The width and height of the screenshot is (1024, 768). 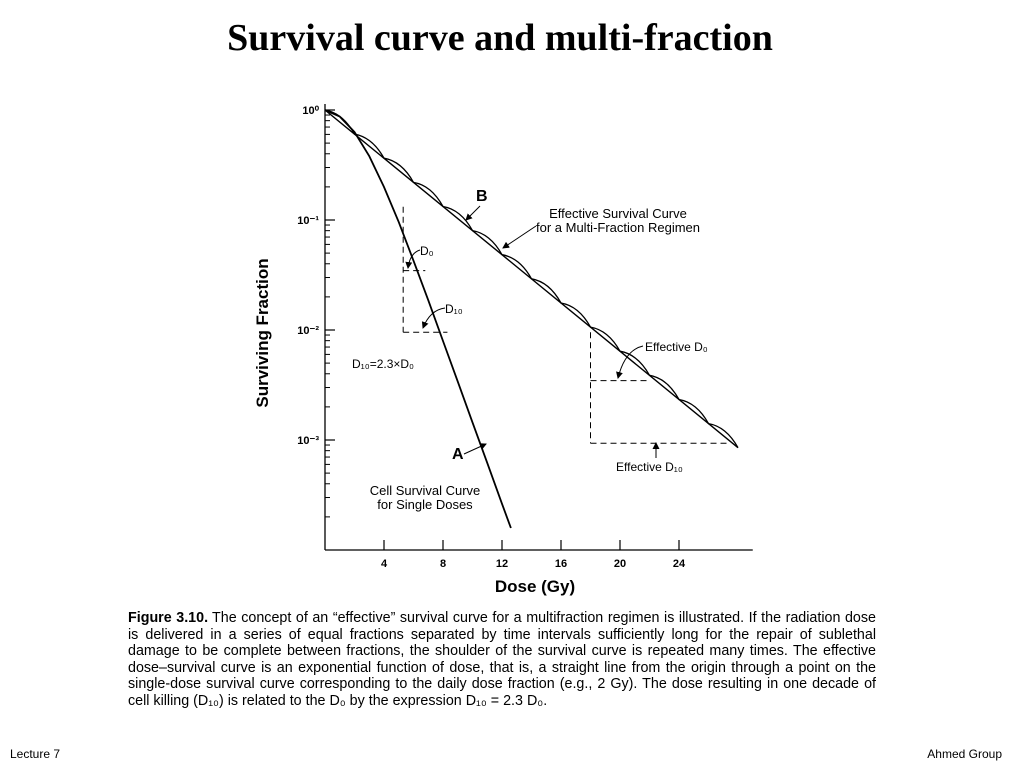 I want to click on effective-d10-annotation: Effective D₁₀, so click(x=649, y=467).